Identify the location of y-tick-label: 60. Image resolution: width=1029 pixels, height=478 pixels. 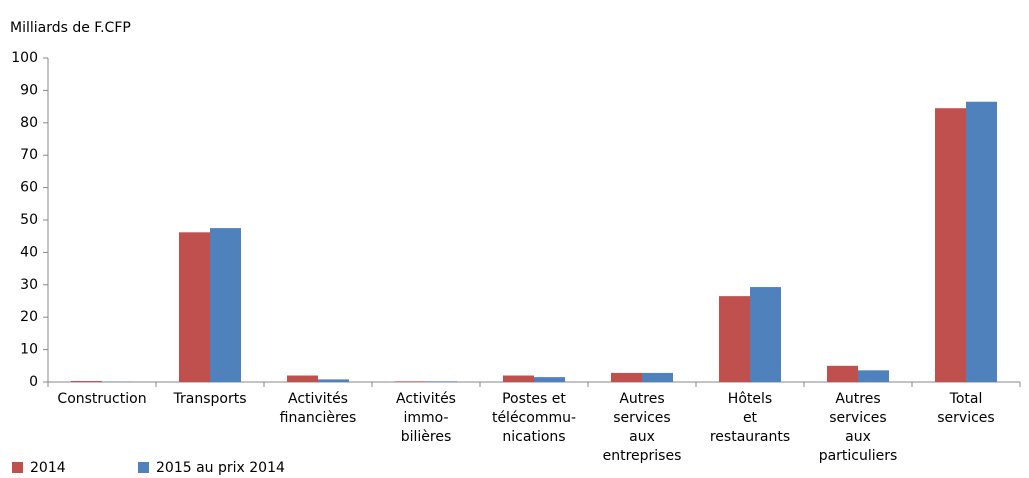
(29, 188).